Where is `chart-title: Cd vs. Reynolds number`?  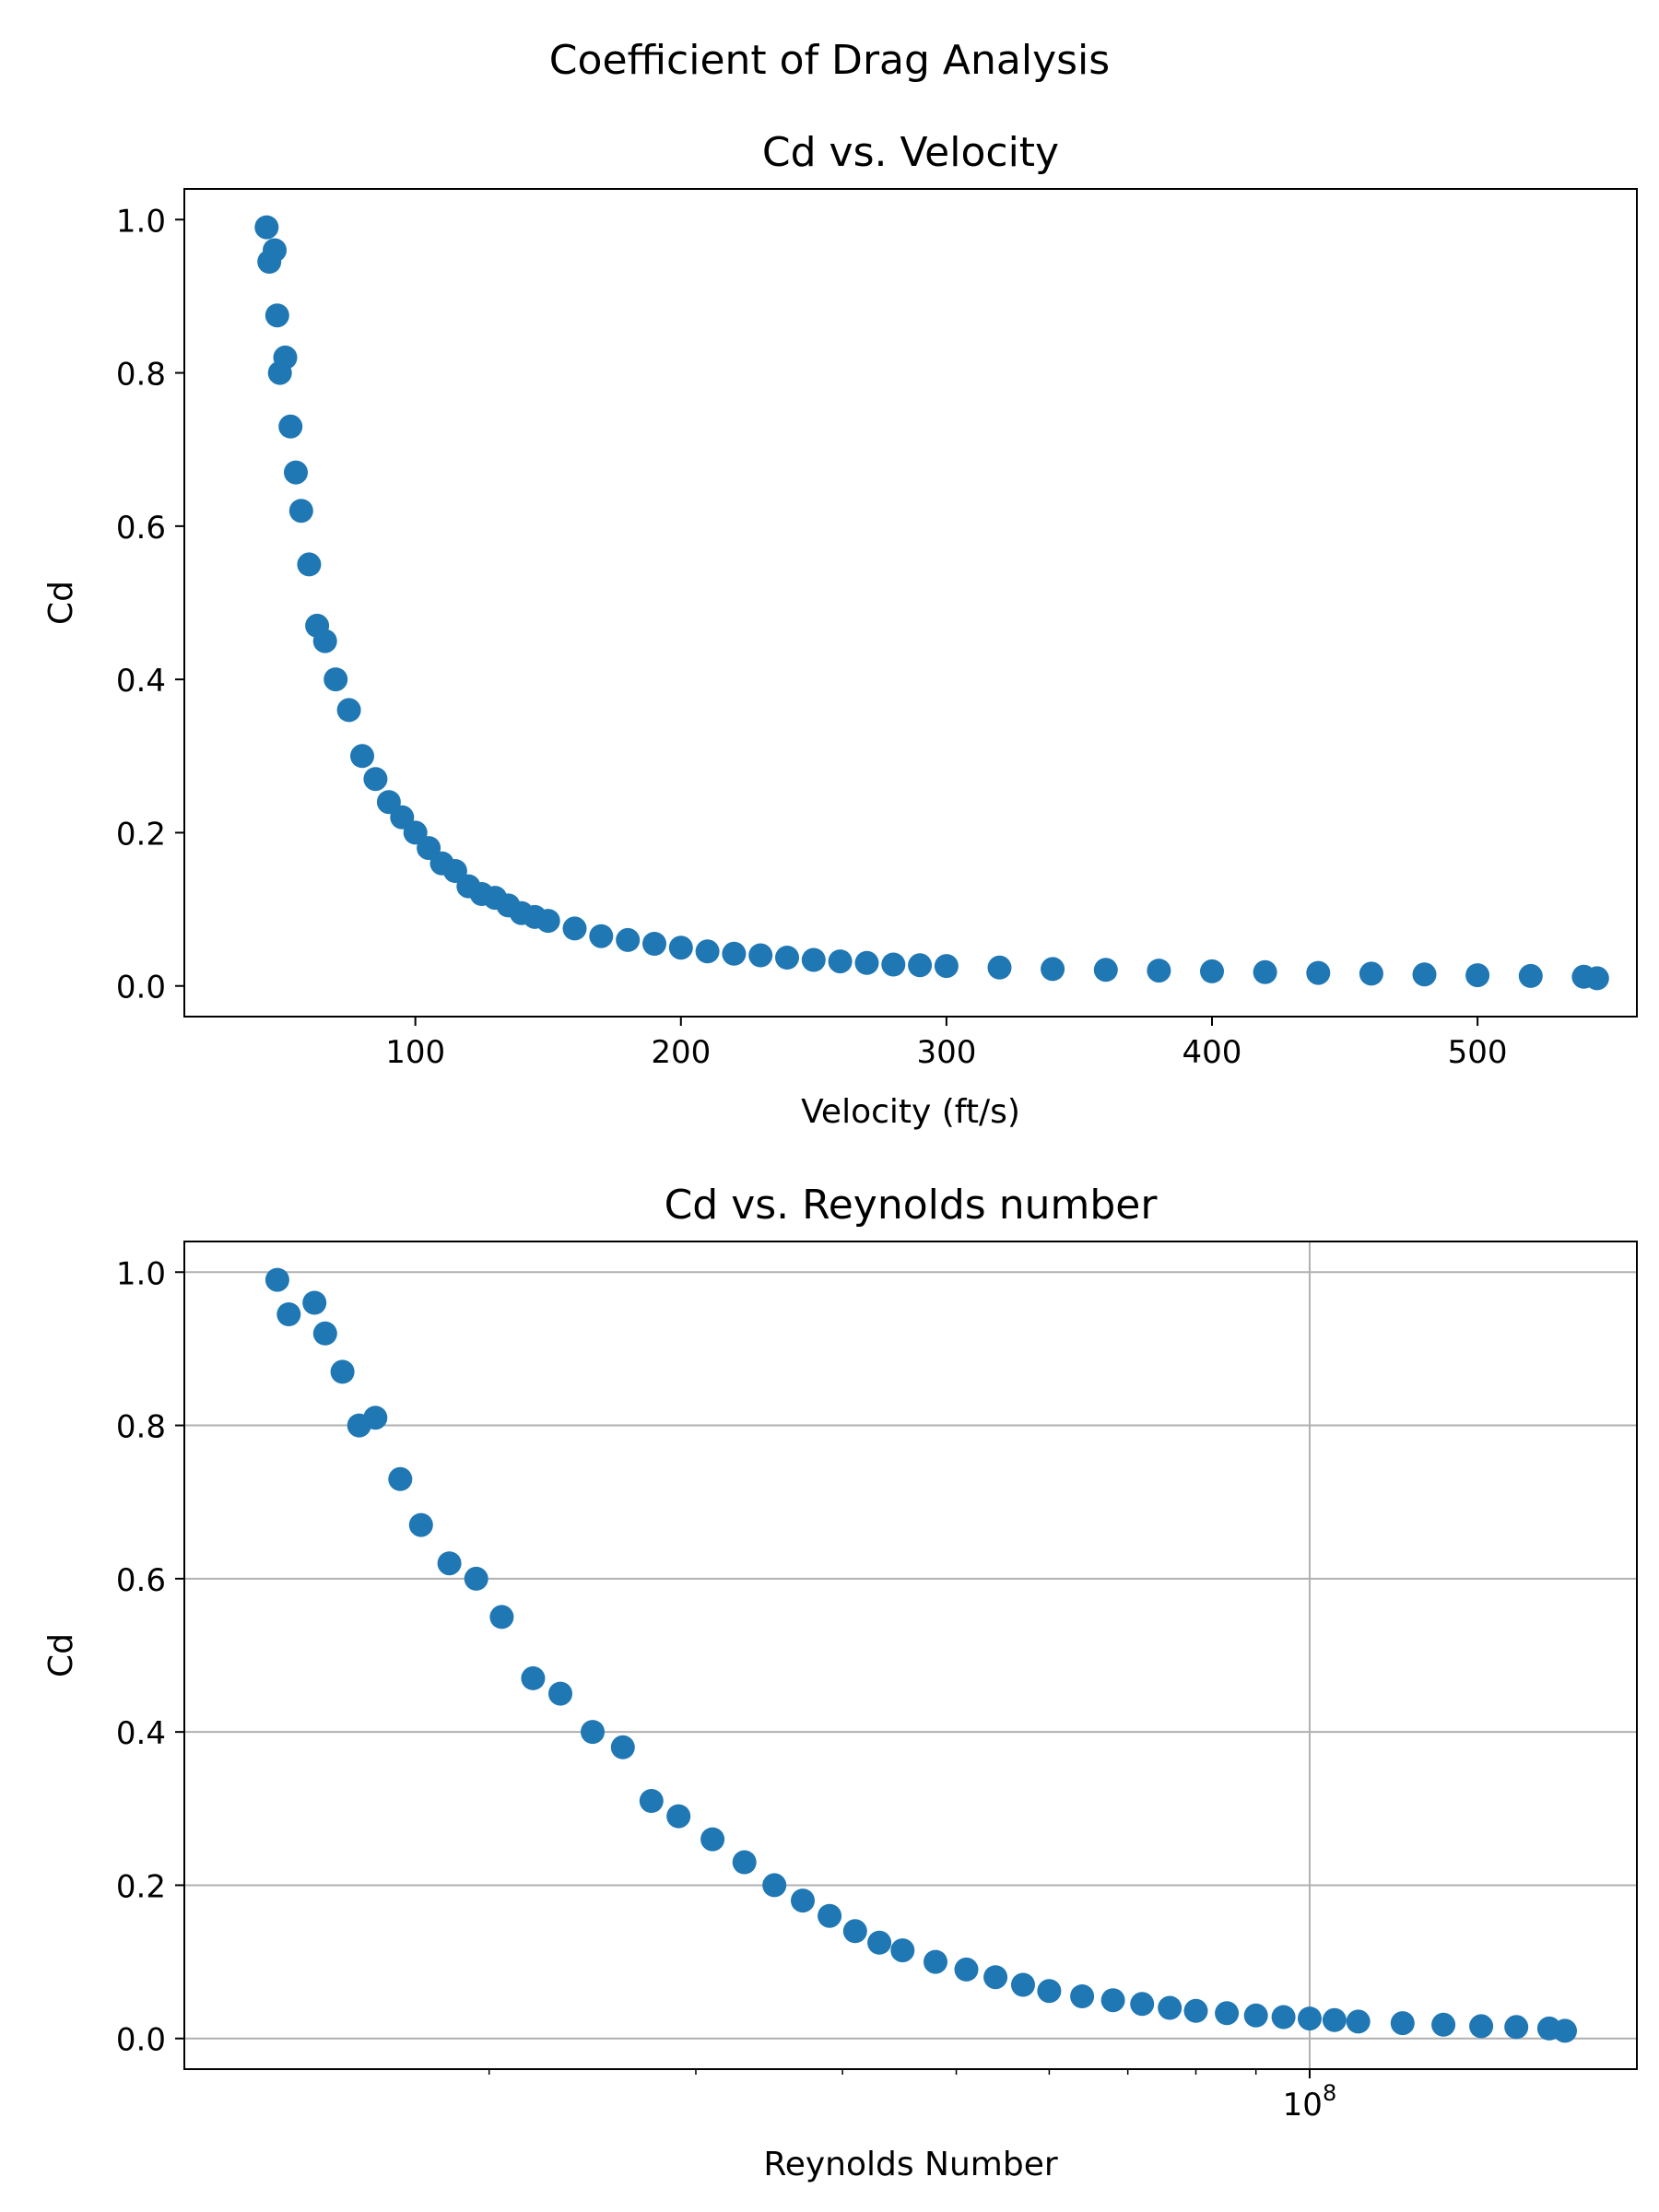
chart-title: Cd vs. Reynolds number is located at coordinates (912, 1205).